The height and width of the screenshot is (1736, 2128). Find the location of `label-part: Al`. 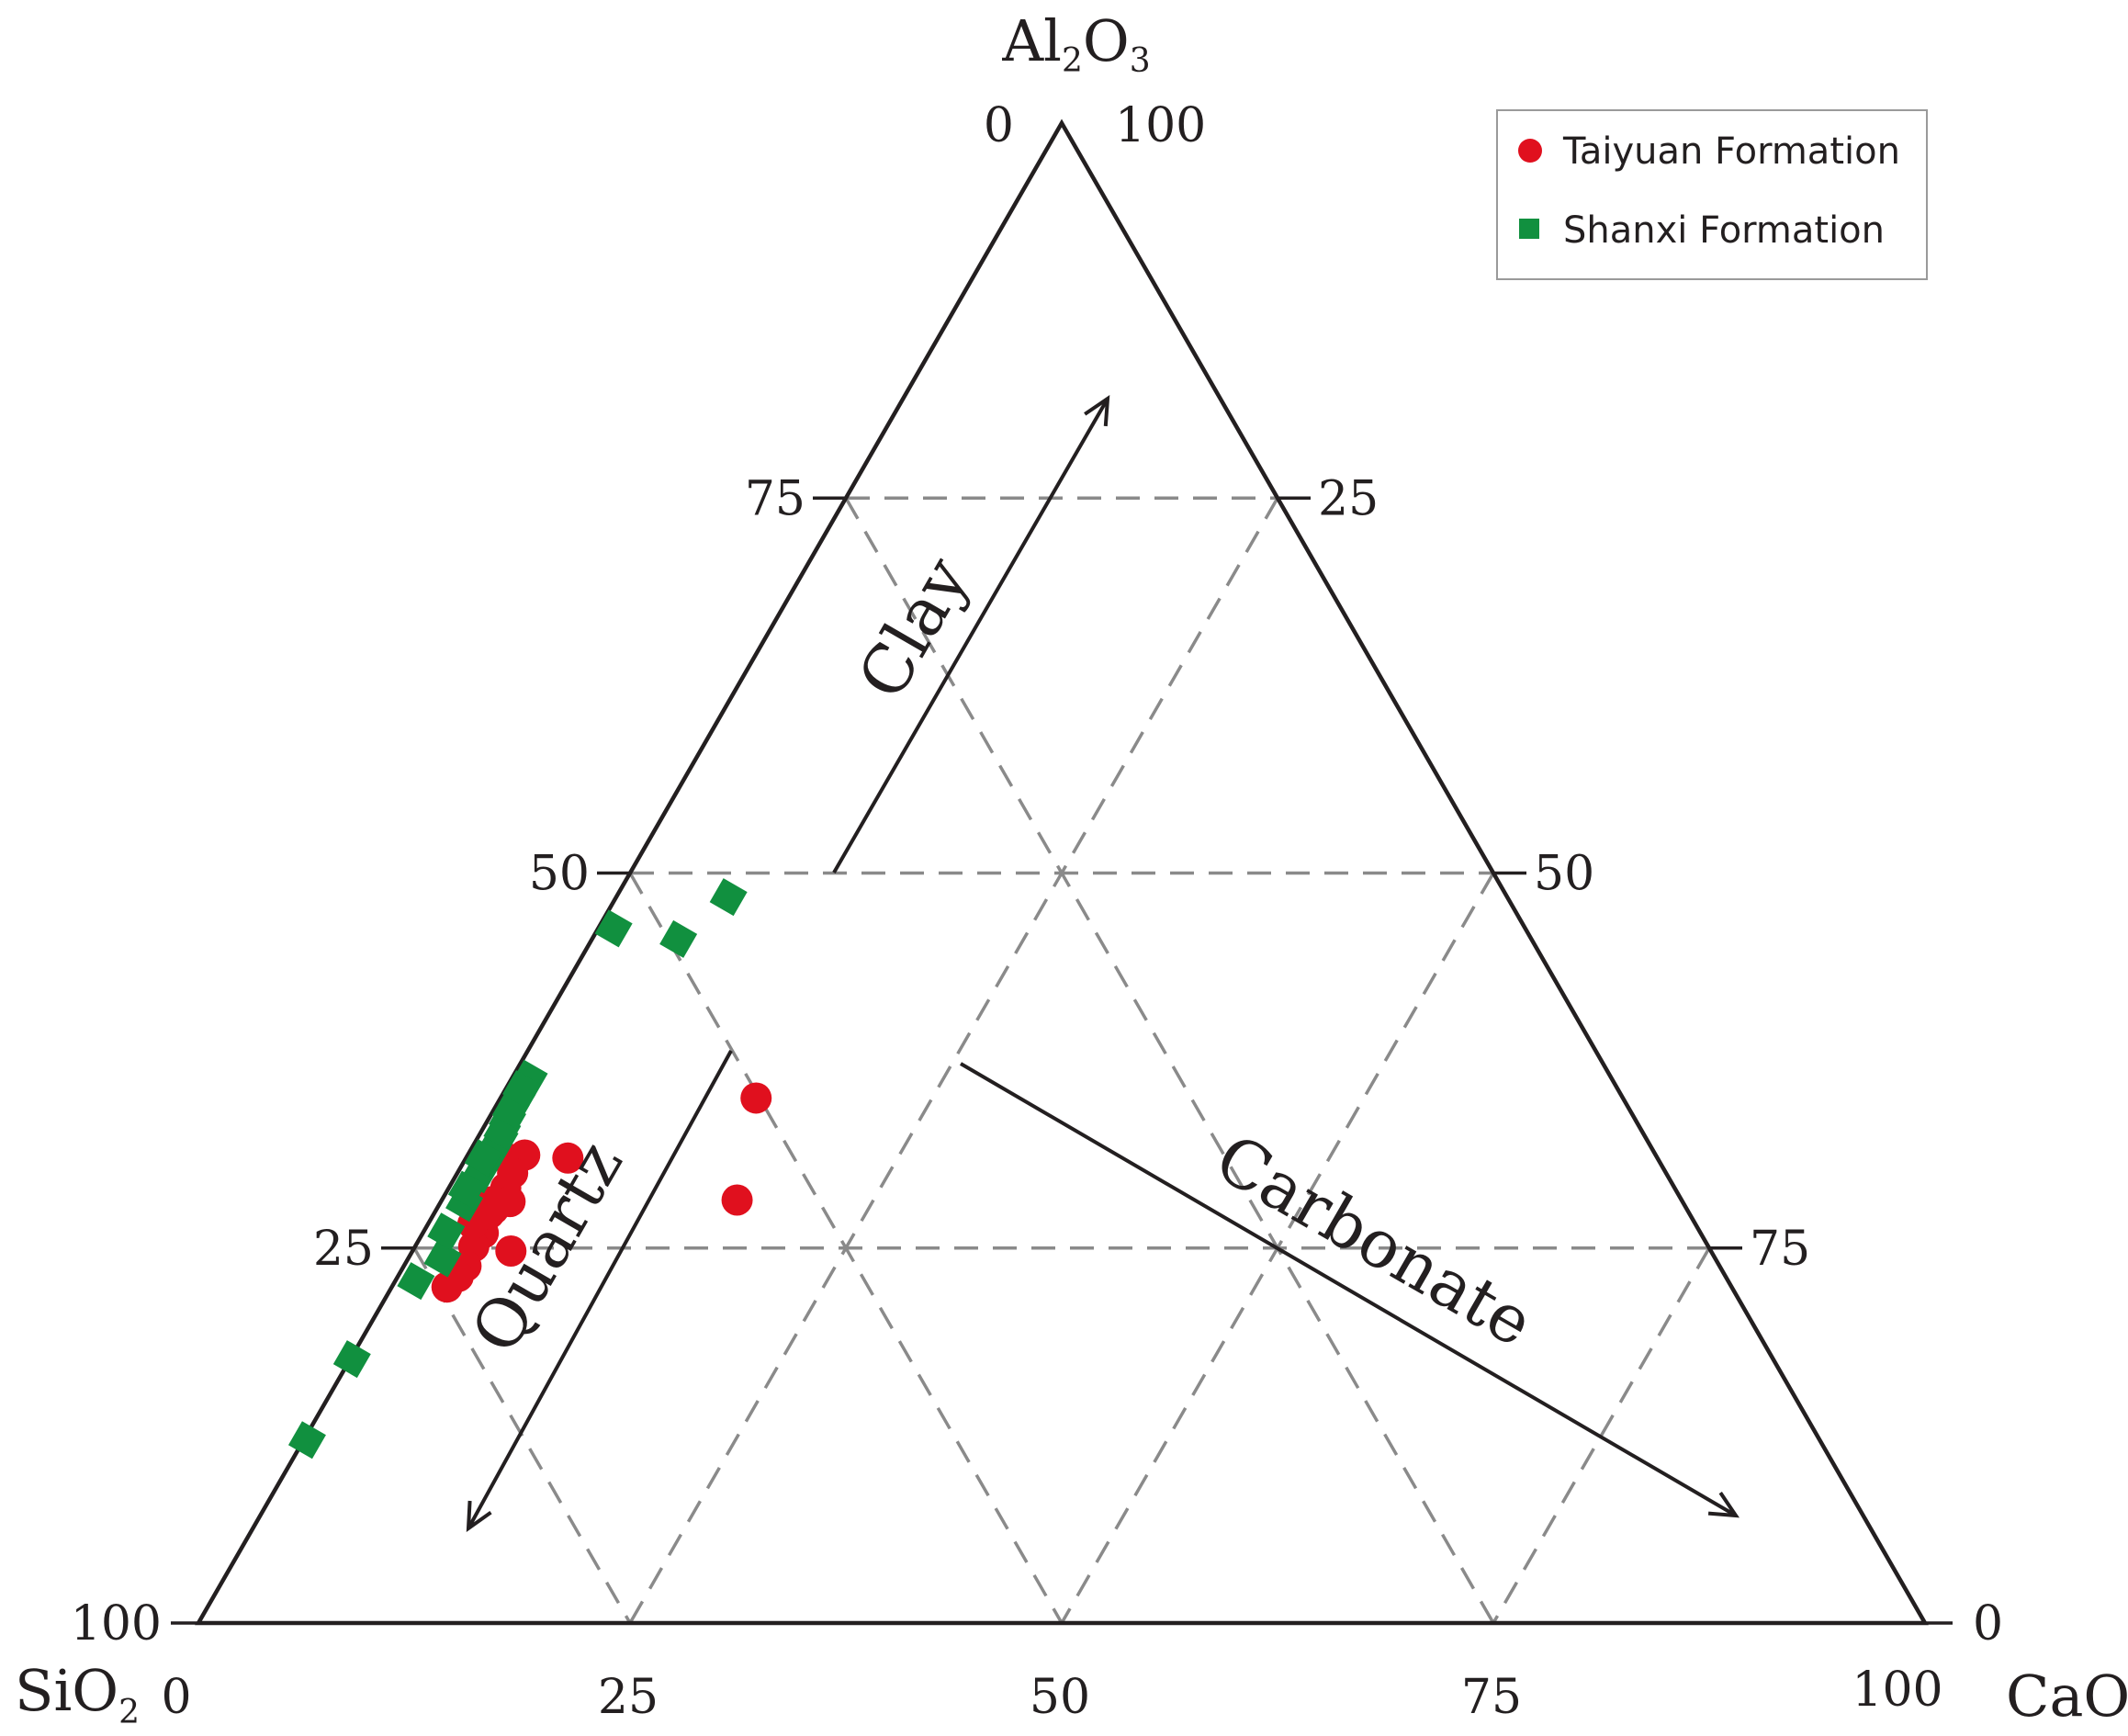

label-part: Al is located at coordinates (1032, 40).